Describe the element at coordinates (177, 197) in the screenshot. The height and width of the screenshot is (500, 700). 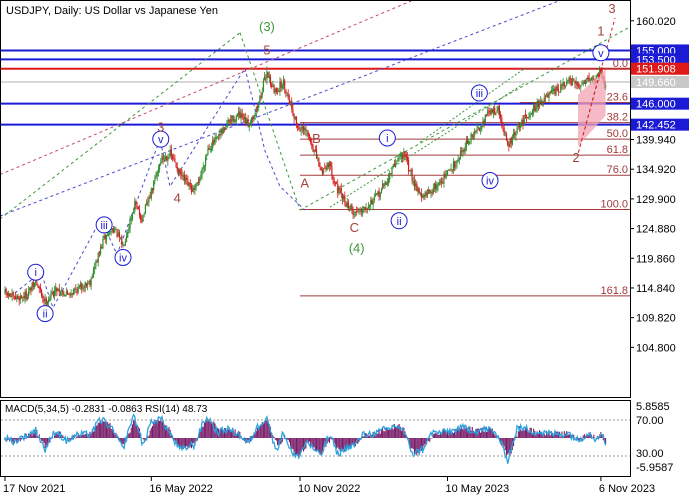
I see `wave-label: 4` at that location.